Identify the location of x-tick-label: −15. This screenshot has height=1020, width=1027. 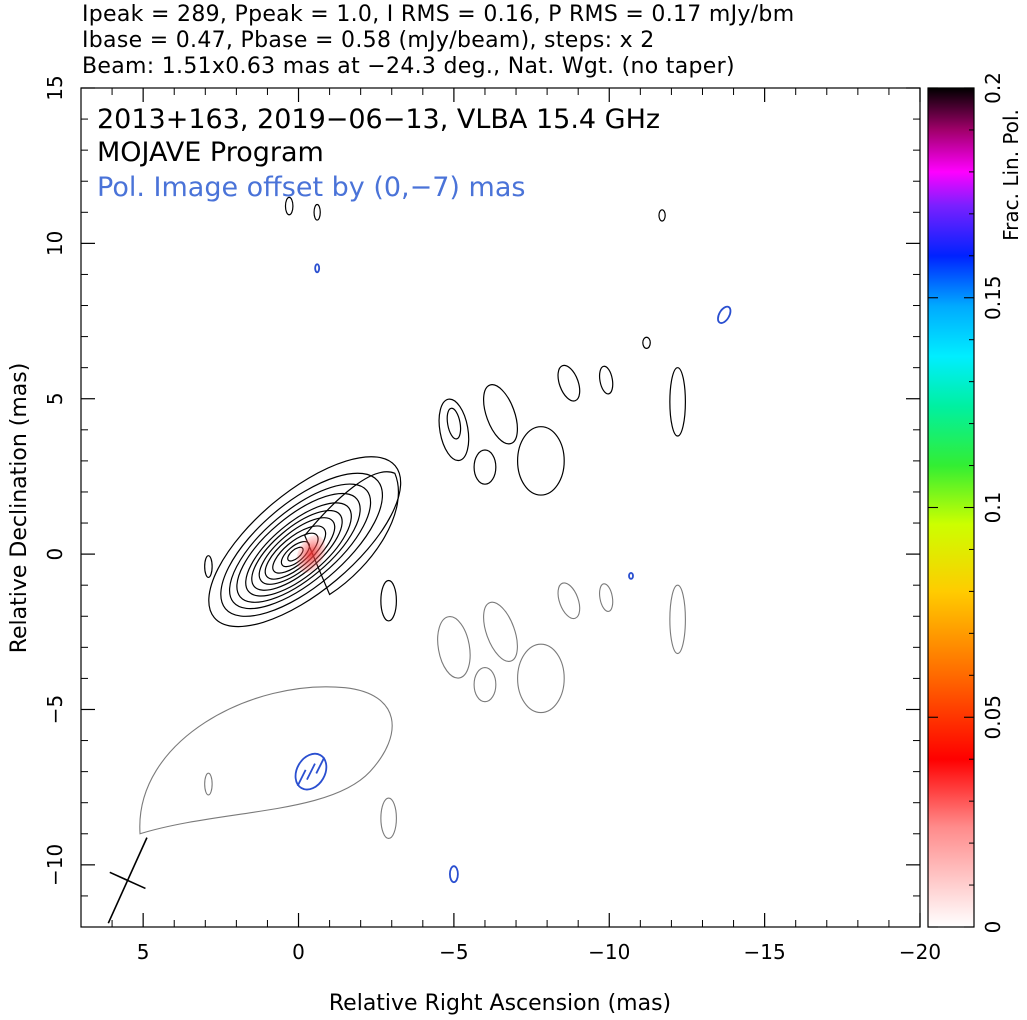
(765, 952).